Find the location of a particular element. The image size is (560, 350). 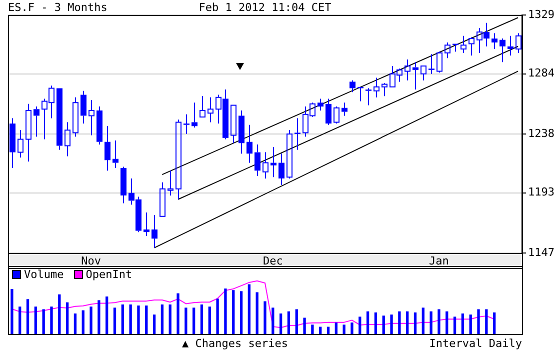

y-tick-label: 1147 is located at coordinates (541, 252).